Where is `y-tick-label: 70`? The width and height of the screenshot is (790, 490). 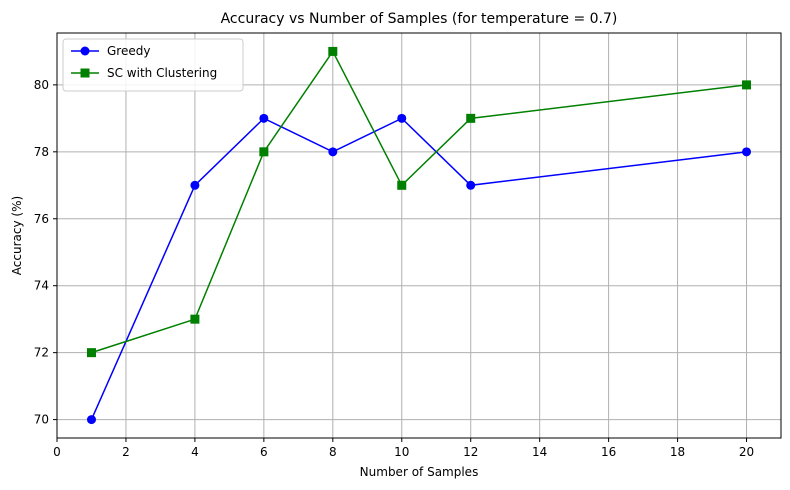 y-tick-label: 70 is located at coordinates (41, 420).